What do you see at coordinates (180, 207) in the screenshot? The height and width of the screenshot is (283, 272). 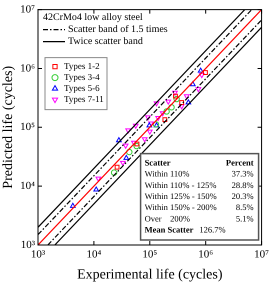 I see `annotation: Within 150% - 200%` at bounding box center [180, 207].